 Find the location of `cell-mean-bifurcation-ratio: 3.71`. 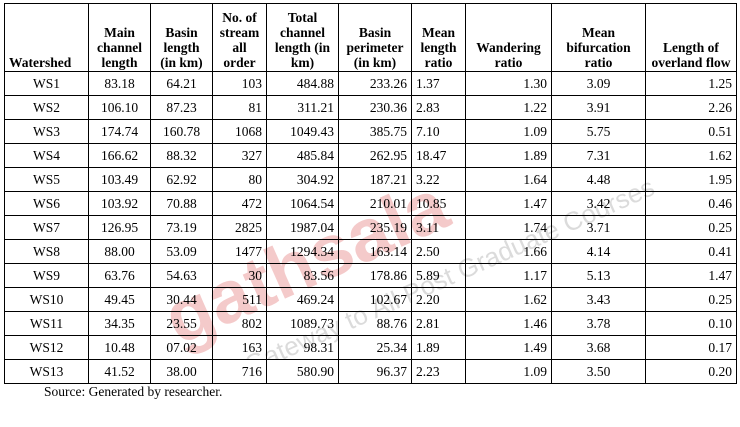

cell-mean-bifurcation-ratio: 3.71 is located at coordinates (598, 227).